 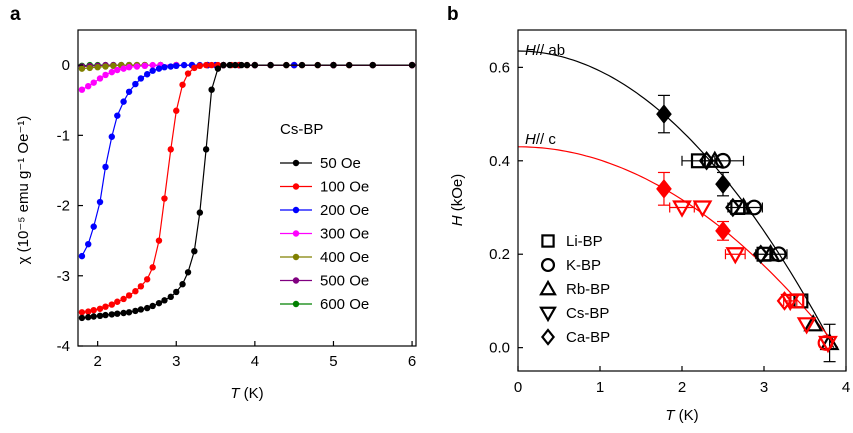 What do you see at coordinates (499, 348) in the screenshot?
I see `b-y-tick-label: 0.0` at bounding box center [499, 348].